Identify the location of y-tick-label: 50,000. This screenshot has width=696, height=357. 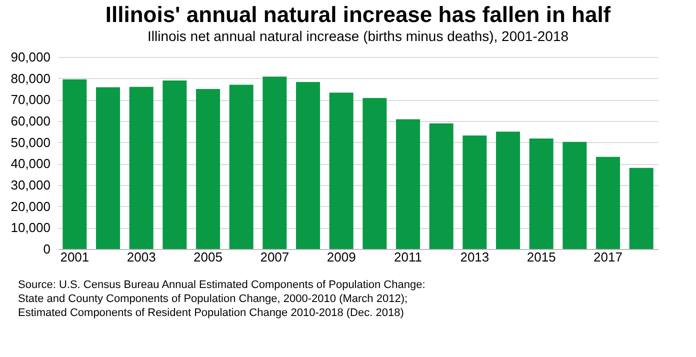
(30, 142).